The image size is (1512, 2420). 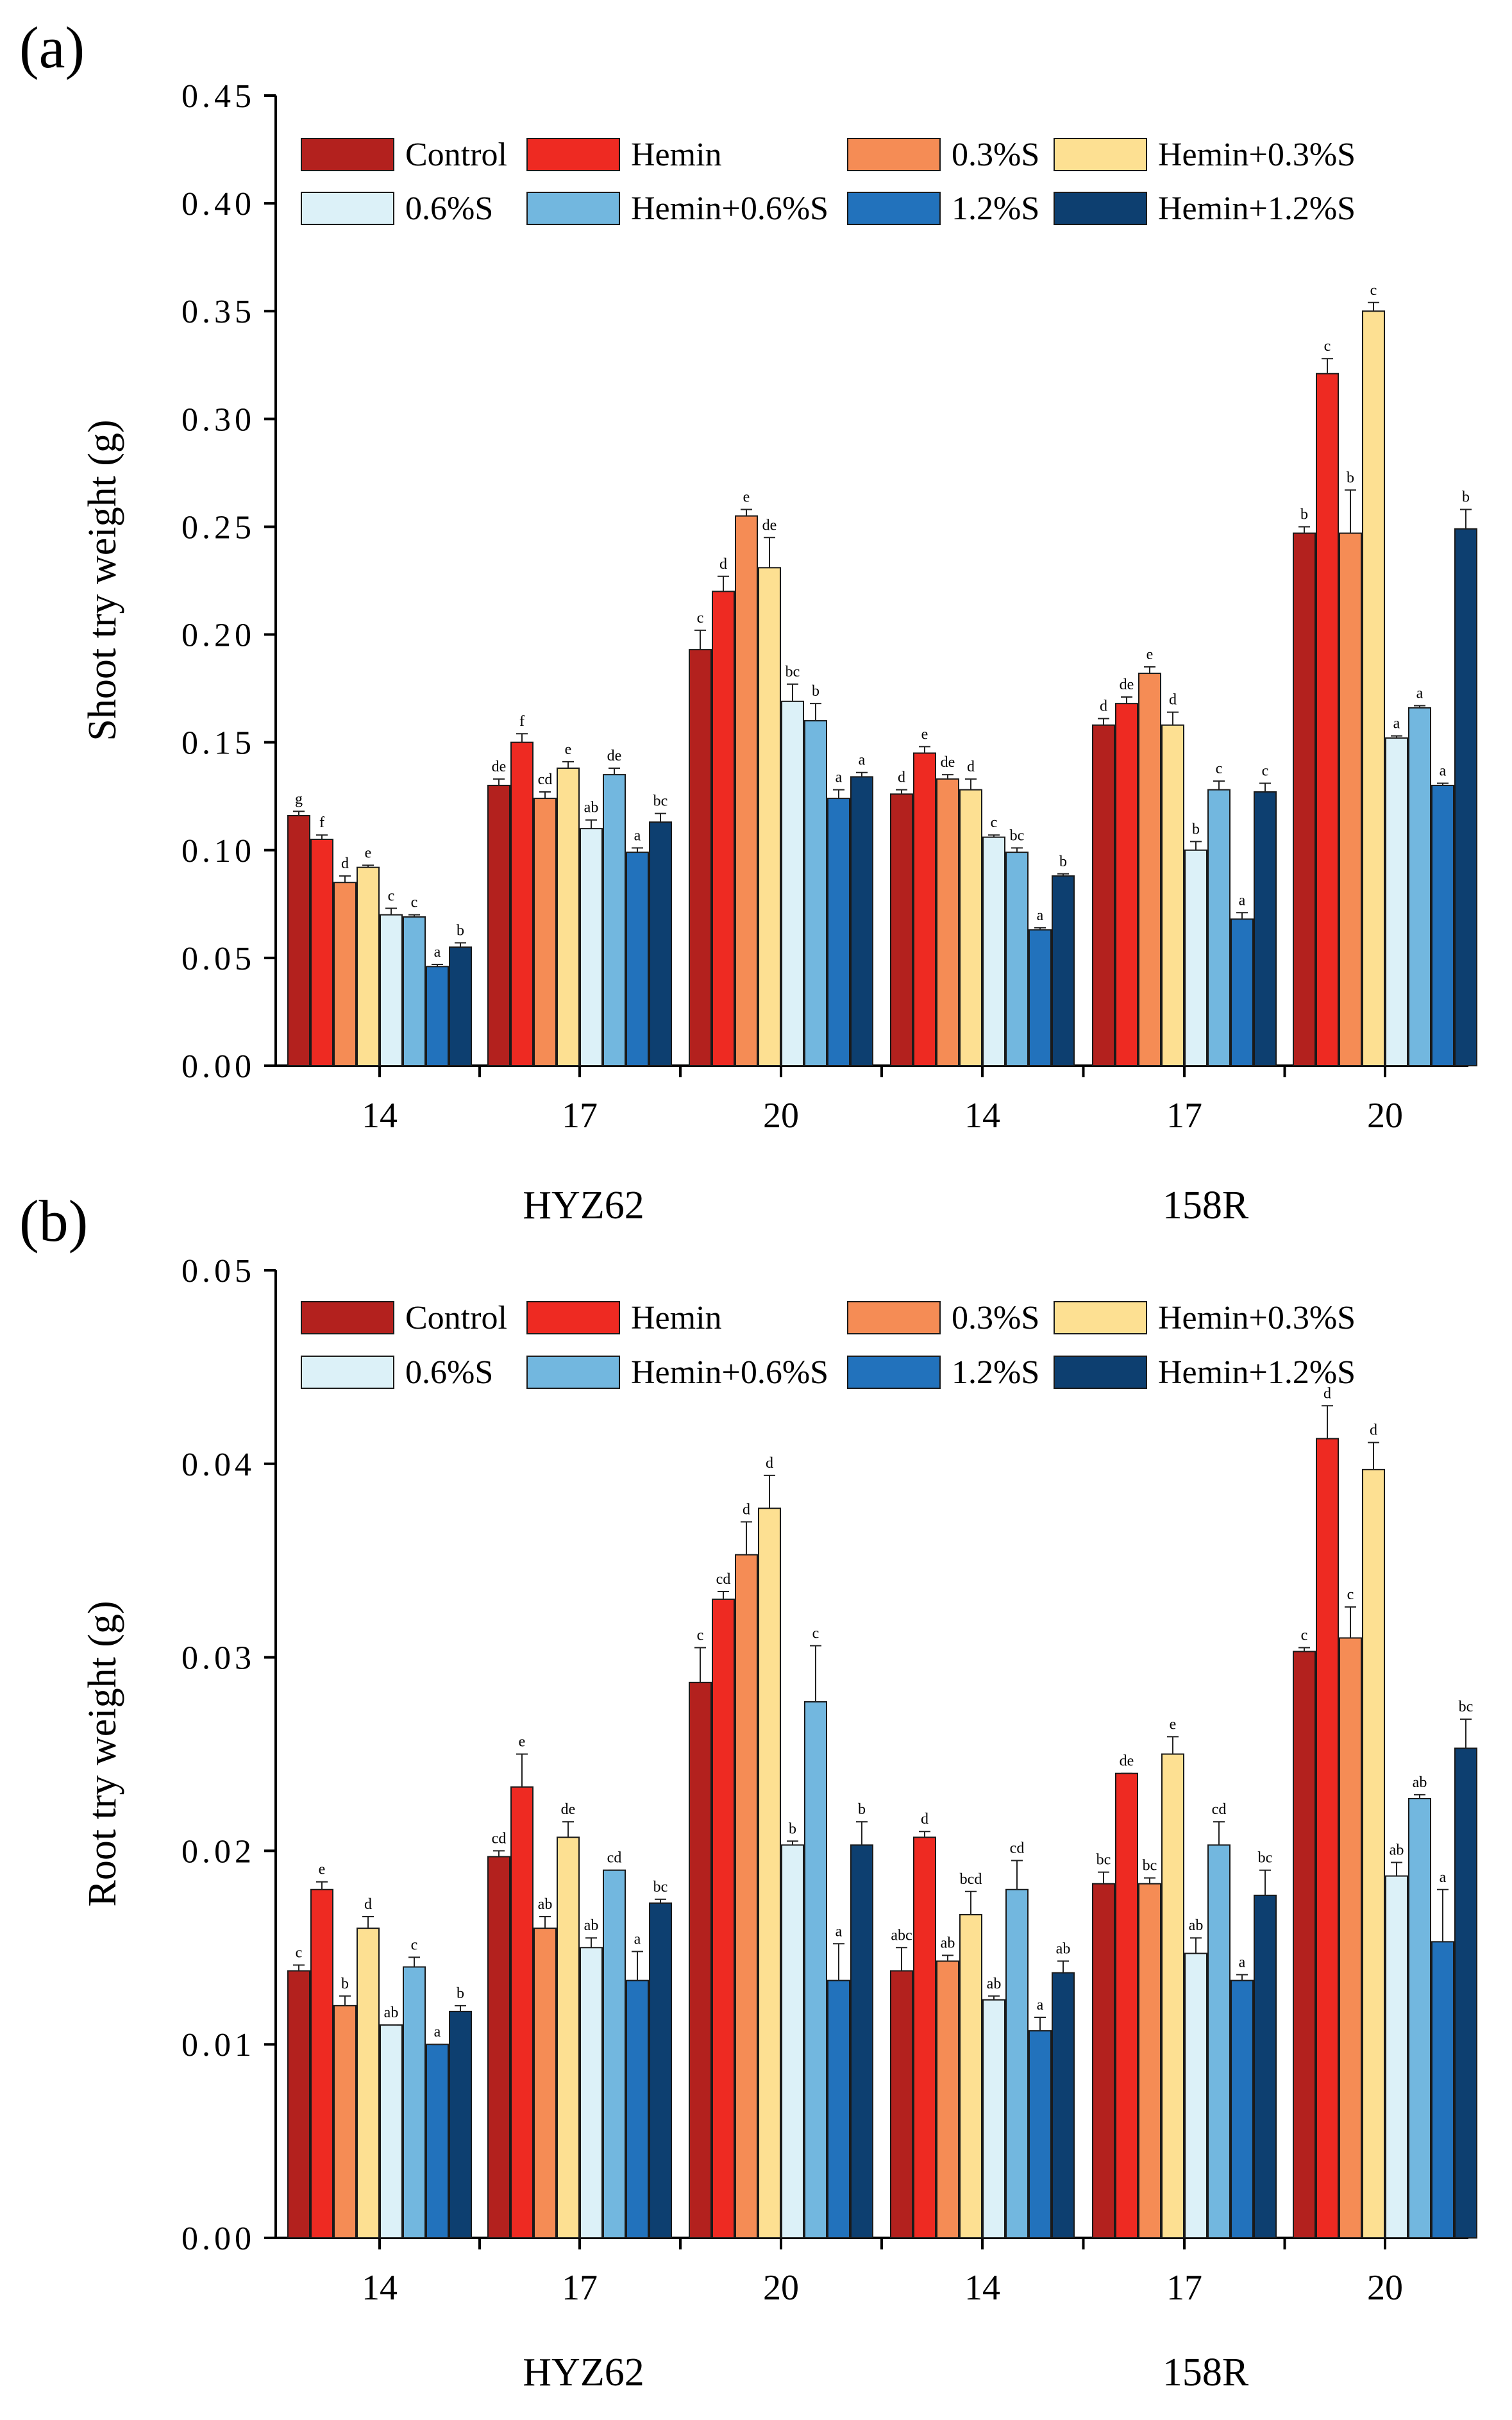 What do you see at coordinates (218, 636) in the screenshot?
I see `y-tick-label: 0.20` at bounding box center [218, 636].